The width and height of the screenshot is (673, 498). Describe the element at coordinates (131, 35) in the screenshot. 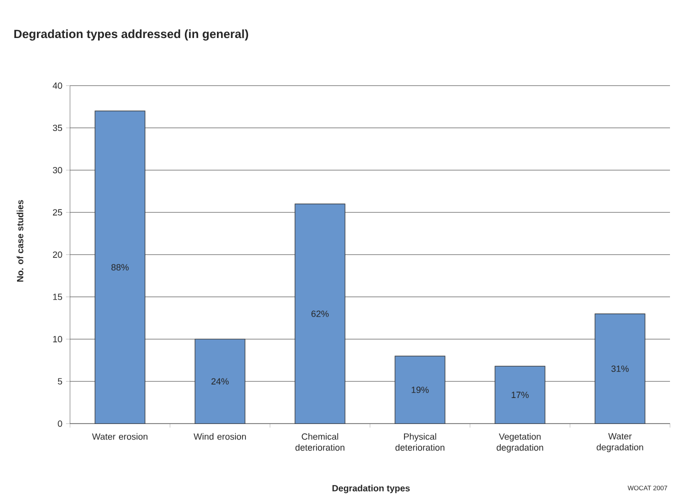

I see `chart-title: Degradation types addressed (in general)` at that location.